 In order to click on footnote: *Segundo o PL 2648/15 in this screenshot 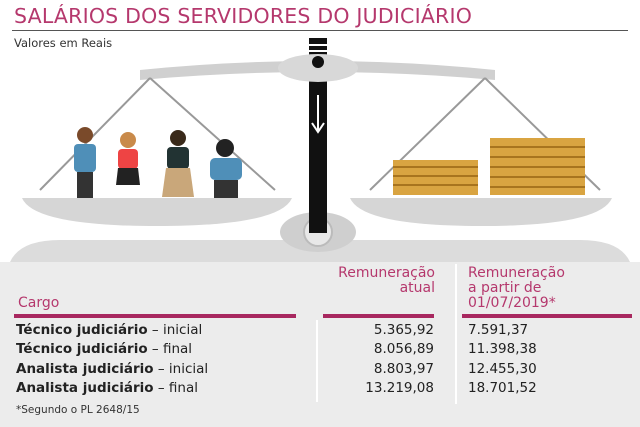, I will do `click(78, 410)`.